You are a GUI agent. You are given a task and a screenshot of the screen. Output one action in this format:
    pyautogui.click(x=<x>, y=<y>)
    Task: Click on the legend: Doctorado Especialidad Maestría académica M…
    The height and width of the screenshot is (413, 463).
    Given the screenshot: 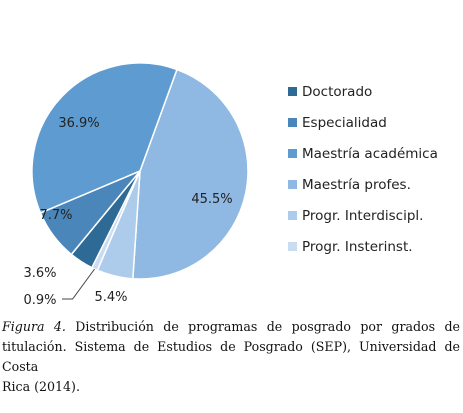 What is the action you would take?
    pyautogui.click(x=363, y=169)
    